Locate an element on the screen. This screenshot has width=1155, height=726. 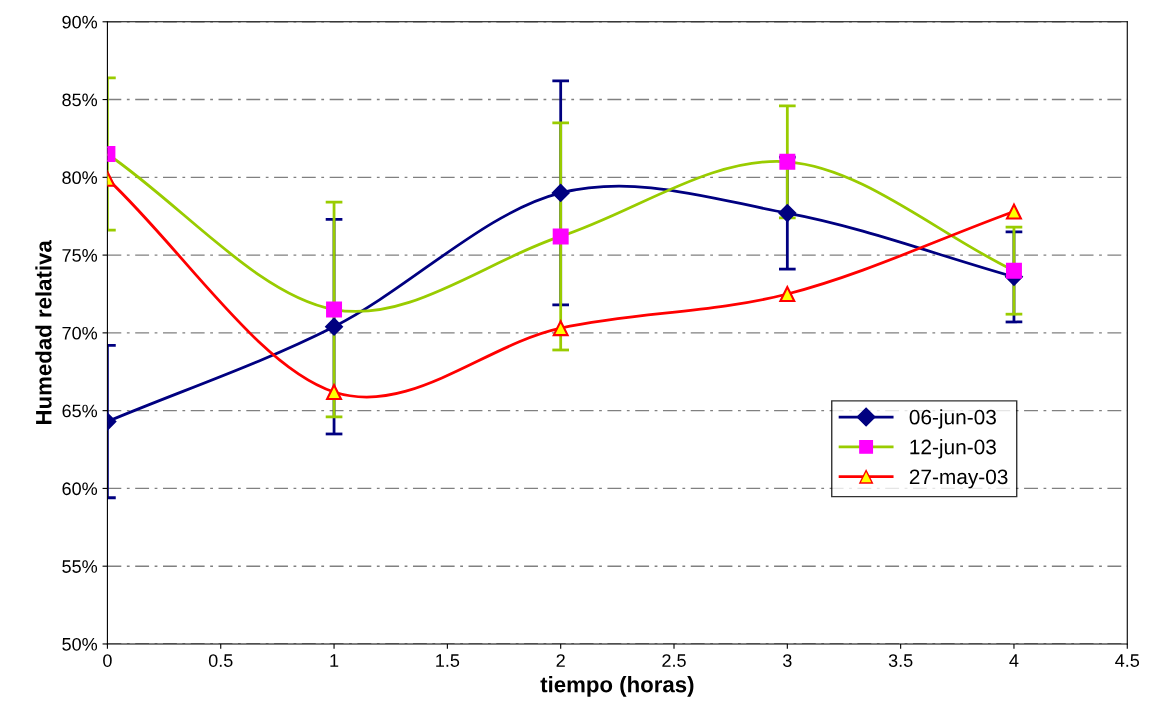
y-tick-label: 55% is located at coordinates (80, 566).